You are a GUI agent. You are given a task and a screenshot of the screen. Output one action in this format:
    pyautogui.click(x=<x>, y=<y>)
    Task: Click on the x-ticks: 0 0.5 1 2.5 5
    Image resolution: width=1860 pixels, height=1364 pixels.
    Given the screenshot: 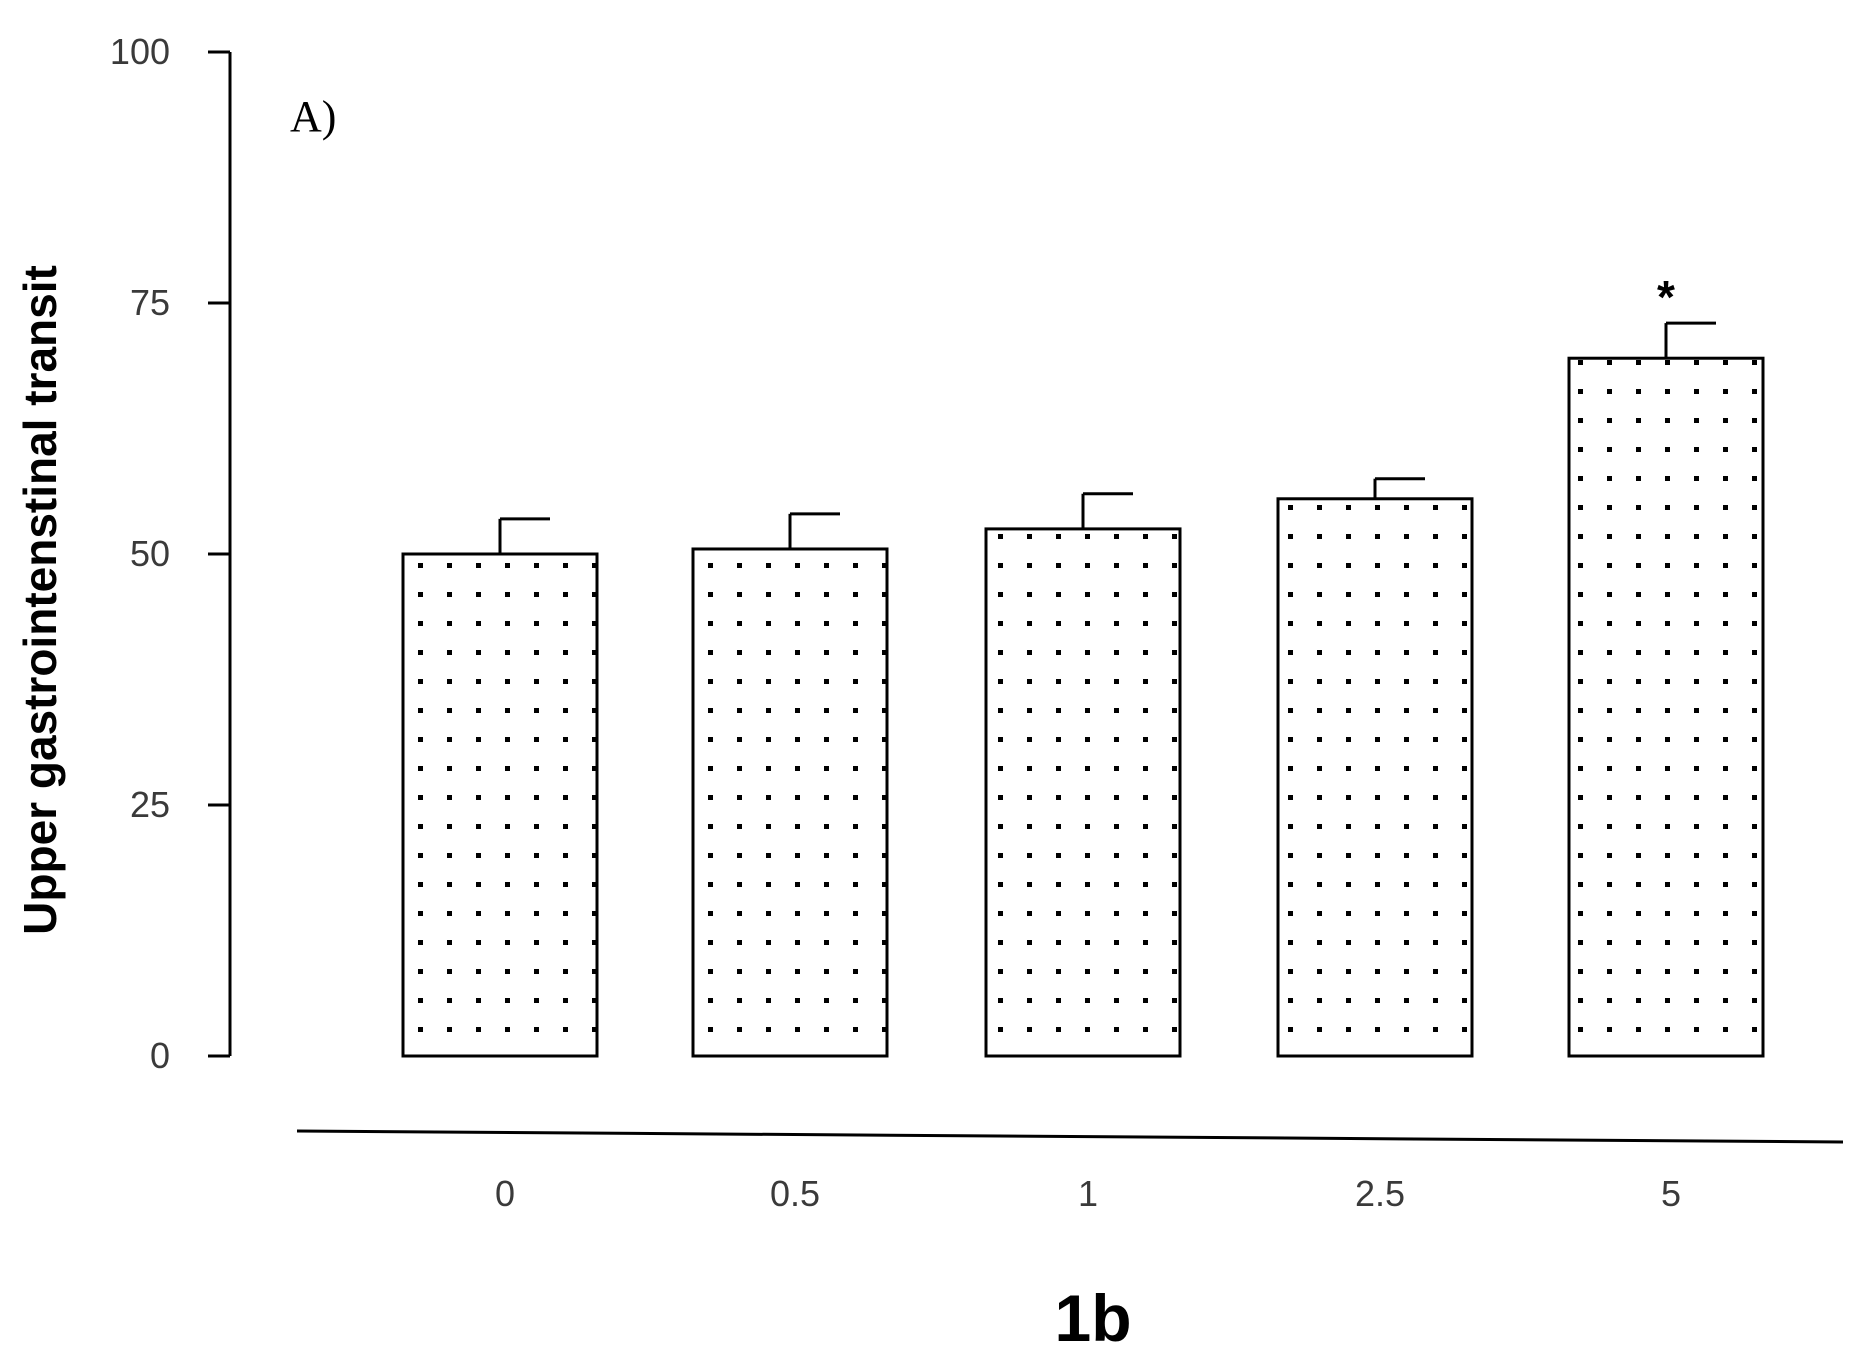 What is the action you would take?
    pyautogui.click(x=1088, y=1193)
    